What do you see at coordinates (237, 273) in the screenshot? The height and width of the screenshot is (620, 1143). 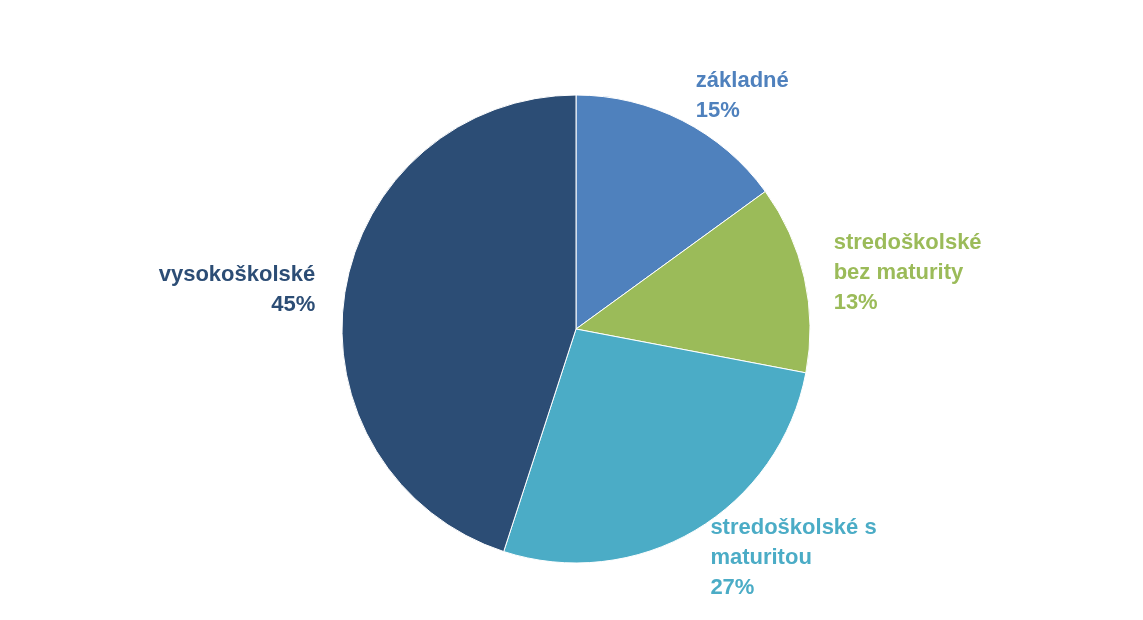 I see `slice-label: vysokoškolské` at bounding box center [237, 273].